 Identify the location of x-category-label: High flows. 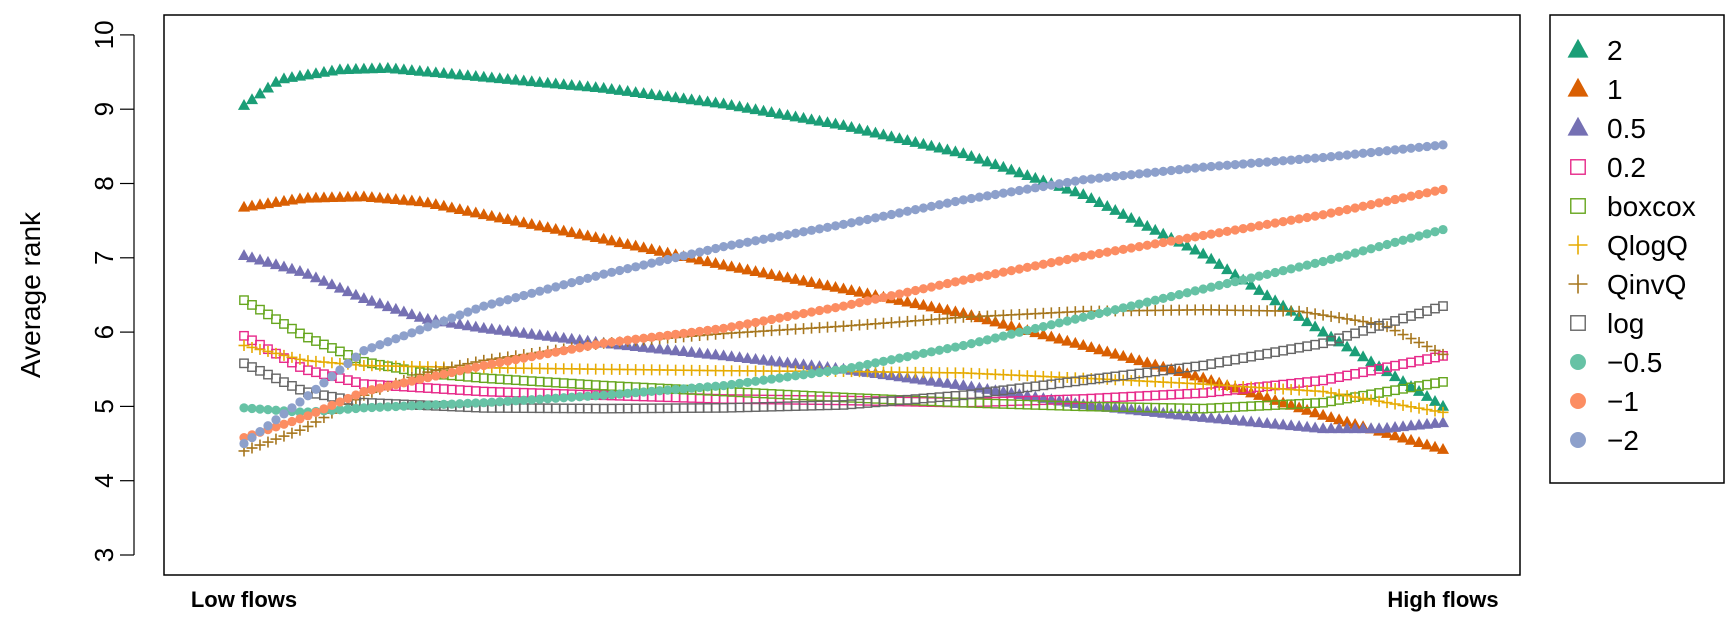
(1442, 599).